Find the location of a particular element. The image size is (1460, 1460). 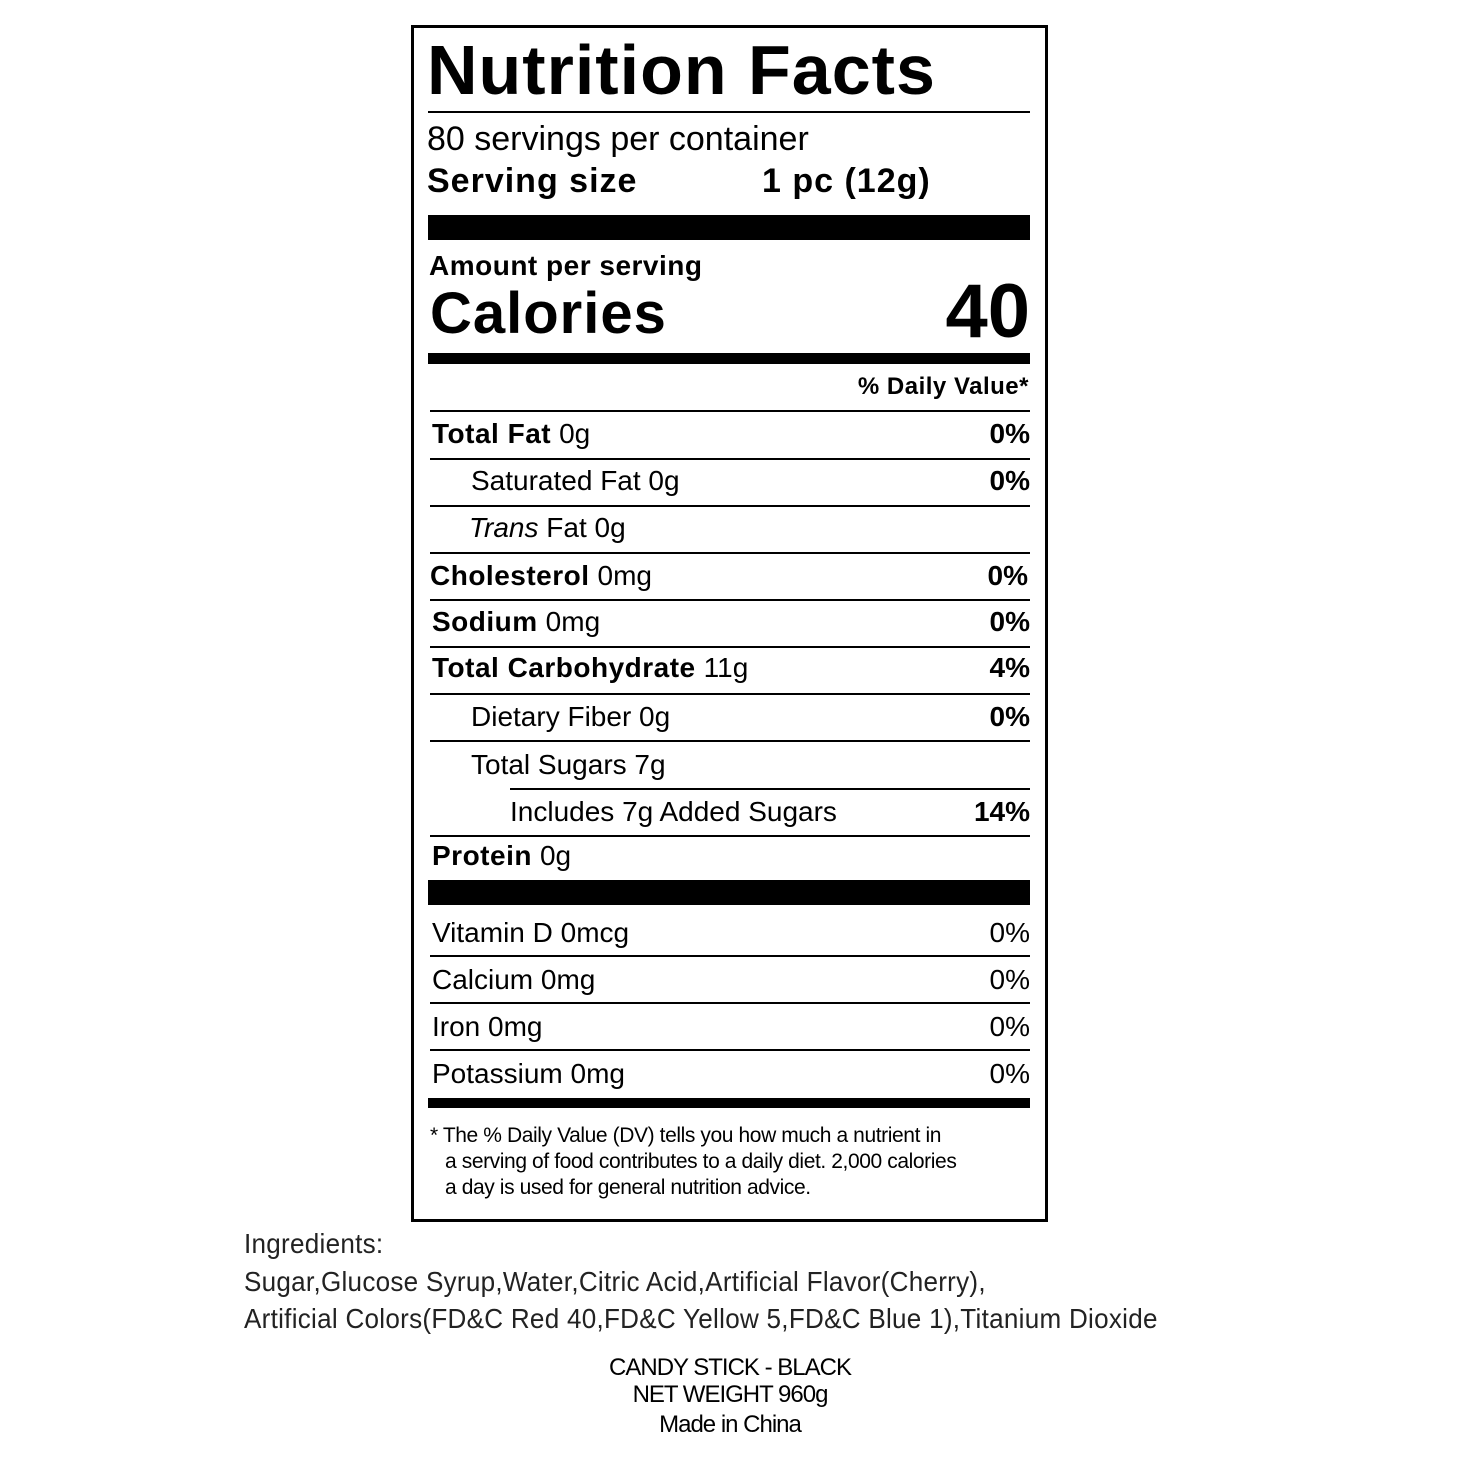

product-name: CANDY STICK - BLACK is located at coordinates (730, 1367).